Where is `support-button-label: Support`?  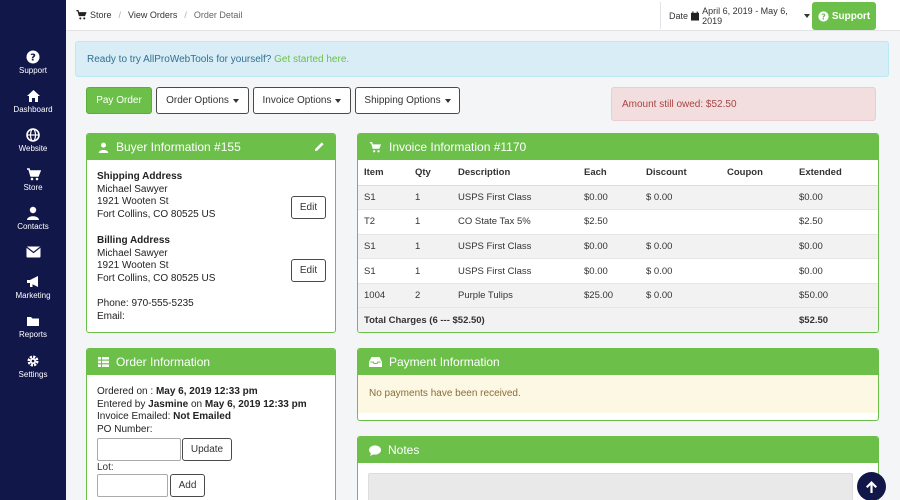
support-button-label: Support is located at coordinates (851, 16).